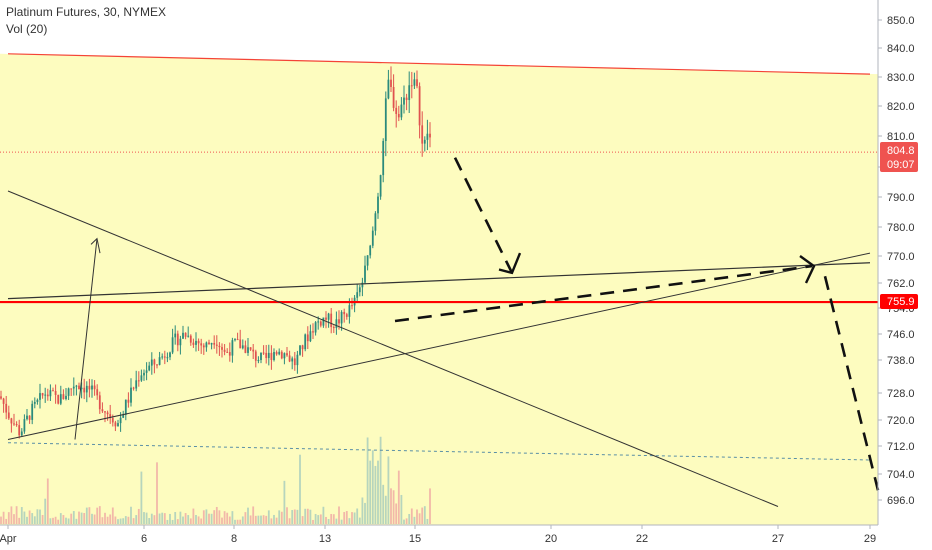  I want to click on time-tick-label: 22, so click(642, 539).